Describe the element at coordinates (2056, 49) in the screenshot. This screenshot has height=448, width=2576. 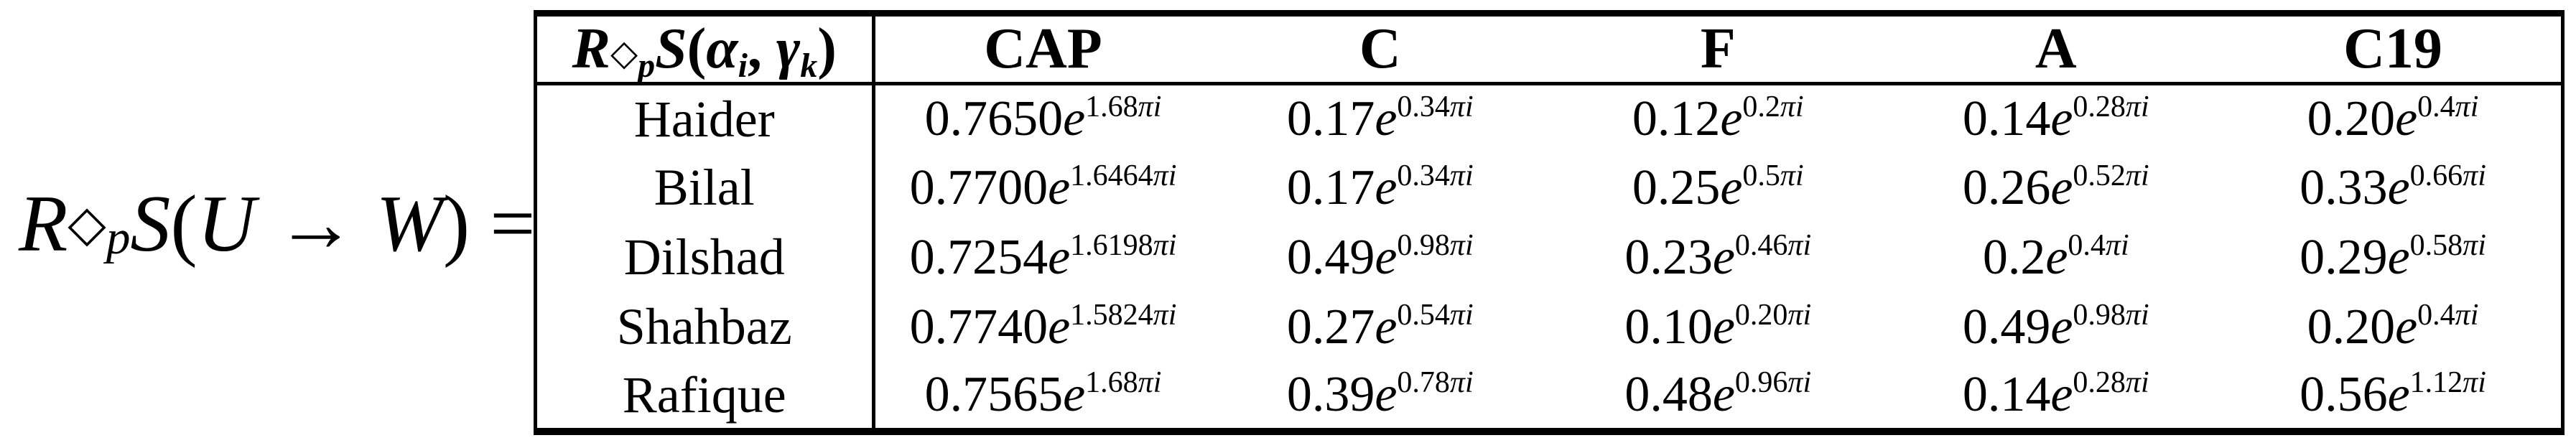
I see `column-header-A: A` at that location.